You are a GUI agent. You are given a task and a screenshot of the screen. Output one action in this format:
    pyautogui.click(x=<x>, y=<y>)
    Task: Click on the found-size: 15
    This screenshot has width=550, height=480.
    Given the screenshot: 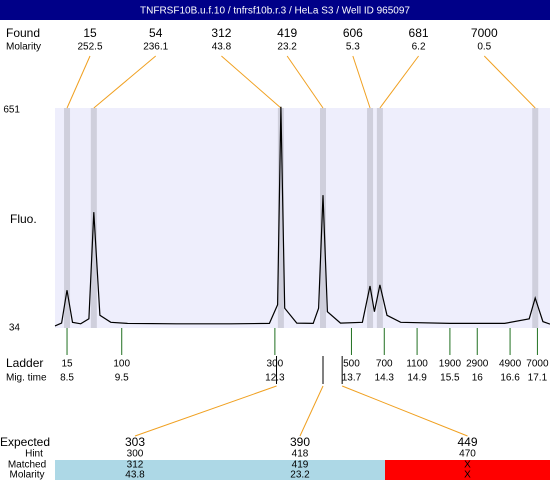 What is the action you would take?
    pyautogui.click(x=90, y=33)
    